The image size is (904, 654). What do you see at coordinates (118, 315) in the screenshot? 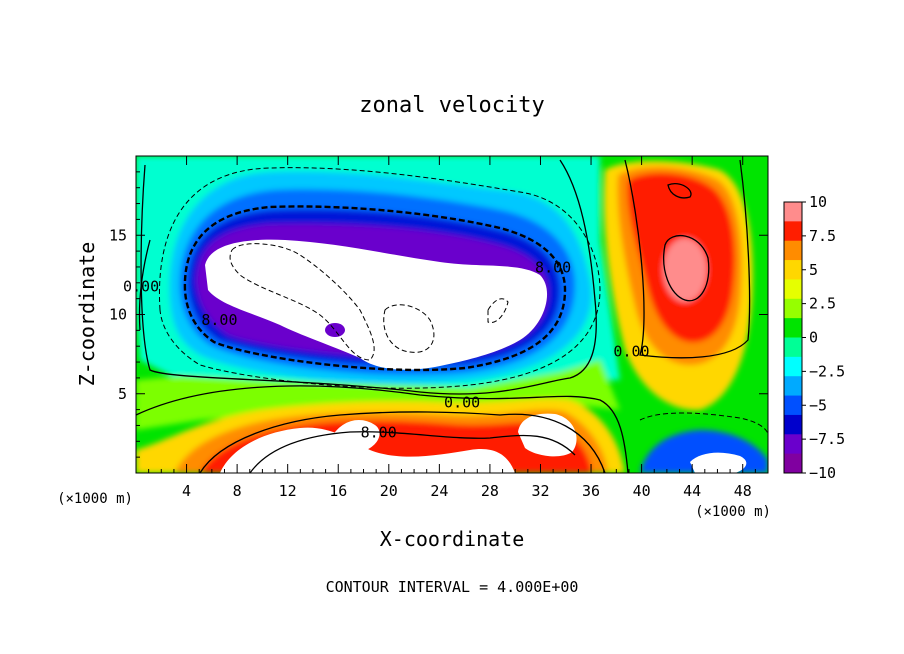
I see `y-tick-label: 10` at bounding box center [118, 315].